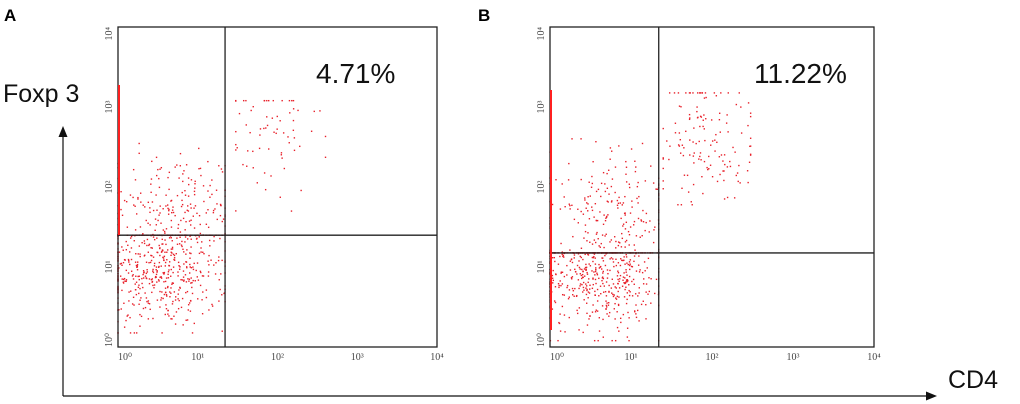 The width and height of the screenshot is (1020, 404). What do you see at coordinates (973, 380) in the screenshot?
I see `x-axis-title: CD4` at bounding box center [973, 380].